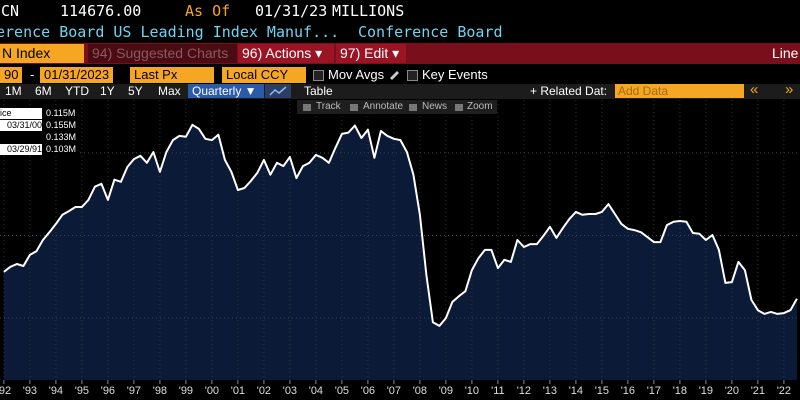 The height and width of the screenshot is (400, 800). I want to click on x-tick-label: '95, so click(82, 391).